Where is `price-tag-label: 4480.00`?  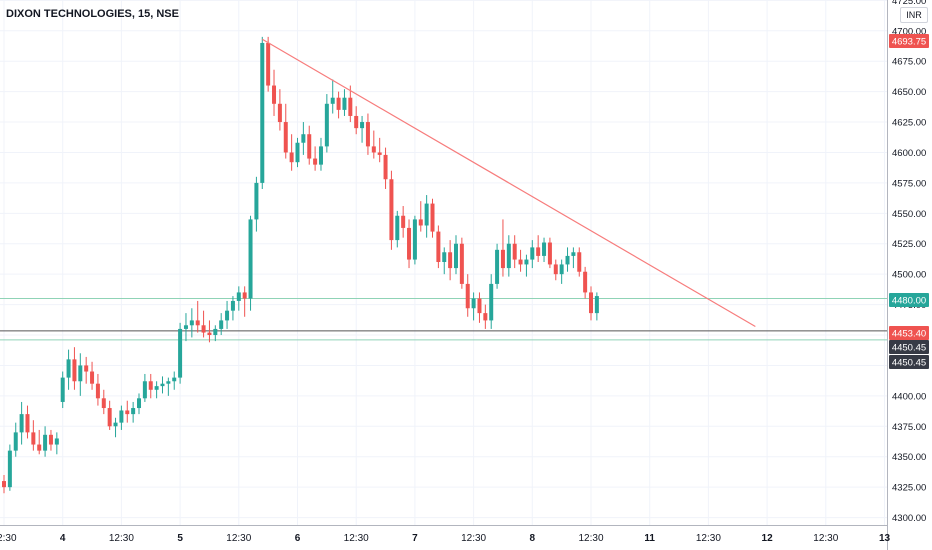 price-tag-label: 4480.00 is located at coordinates (909, 301).